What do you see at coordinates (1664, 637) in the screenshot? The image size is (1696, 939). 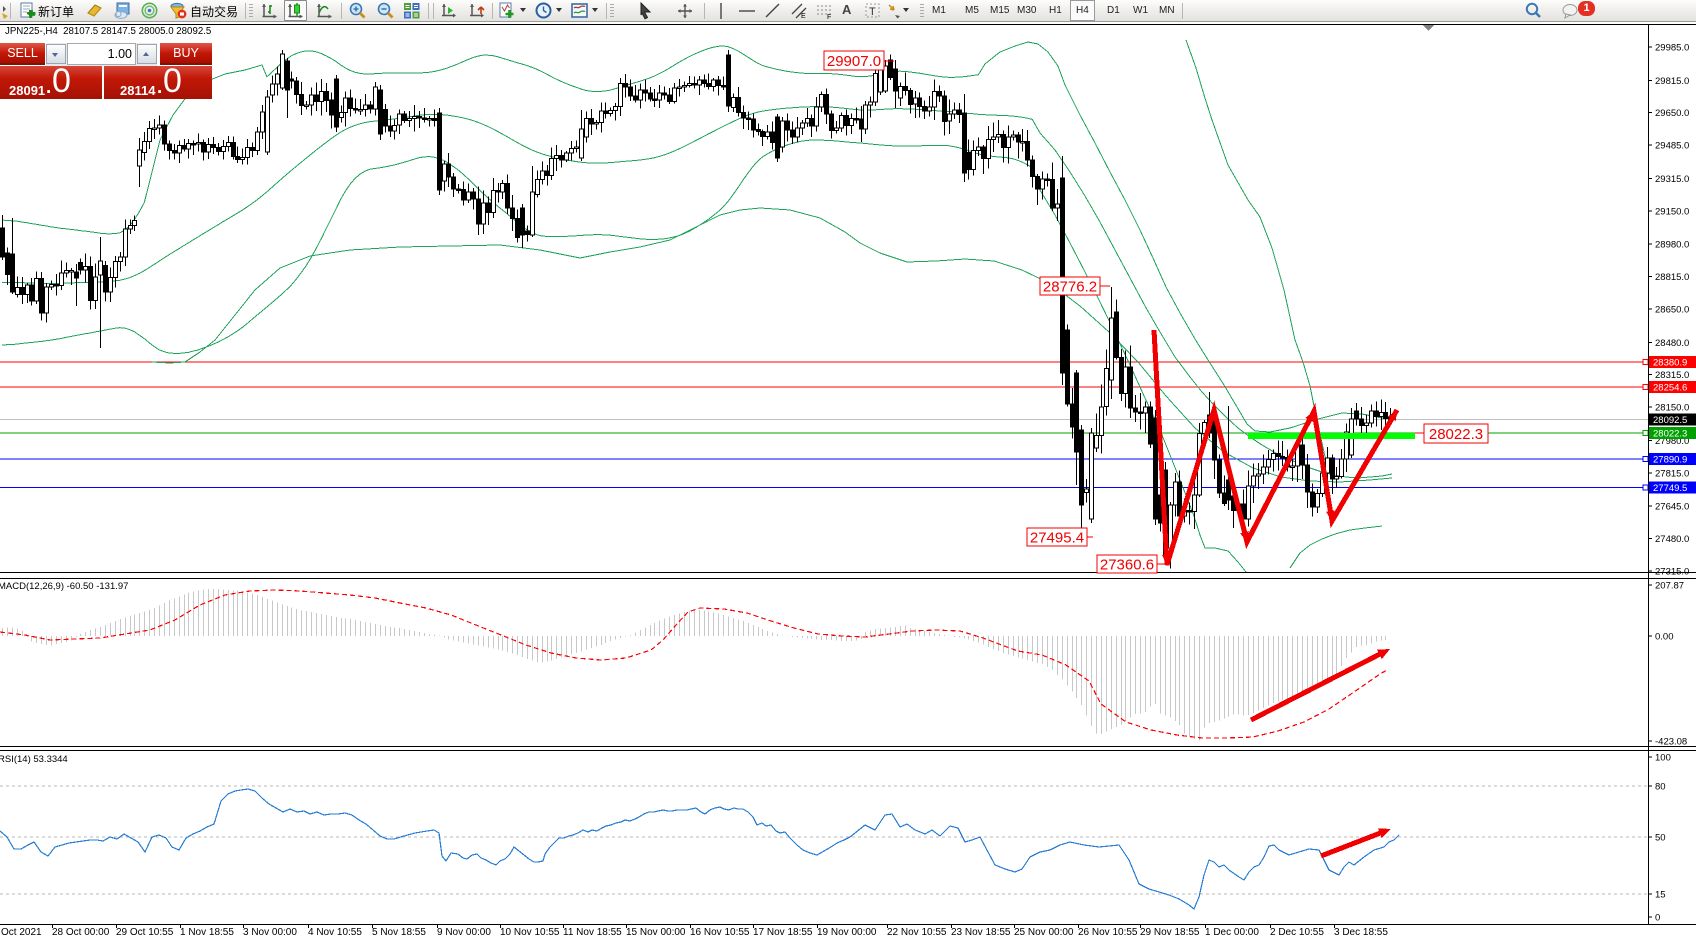 I see `svg-text: 0.00` at bounding box center [1664, 637].